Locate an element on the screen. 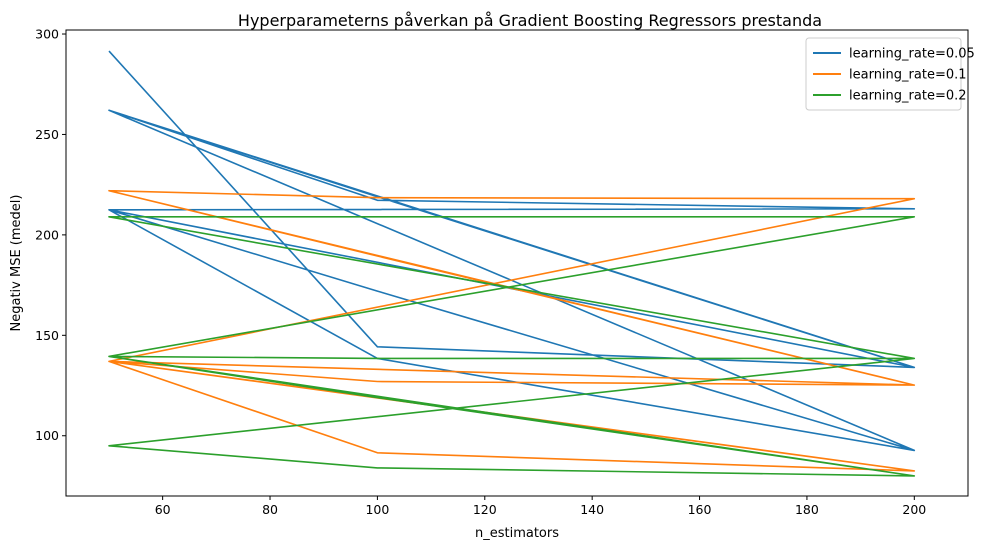  legend-label-2: learning_rate=0.2 is located at coordinates (908, 96).